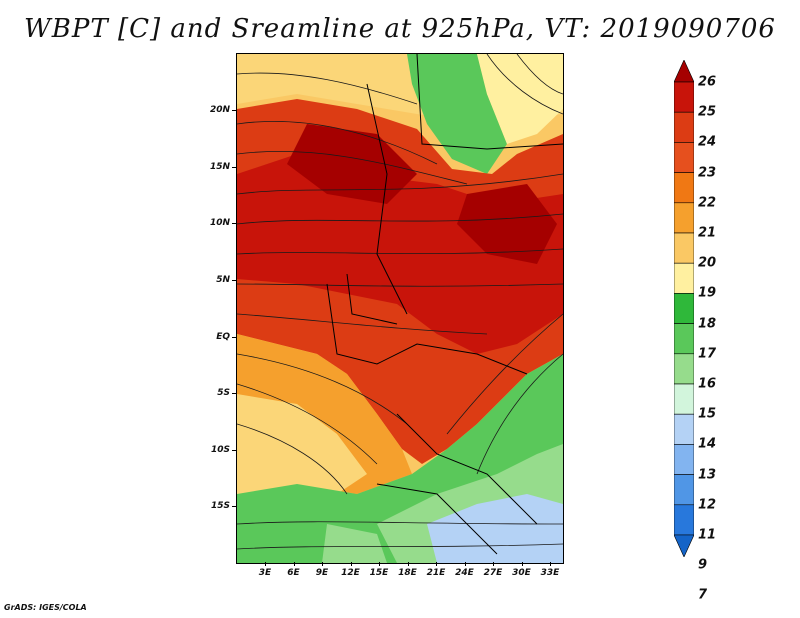 The height and width of the screenshot is (618, 800). Describe the element at coordinates (707, 142) in the screenshot. I see `colorbar-label: 24` at that location.